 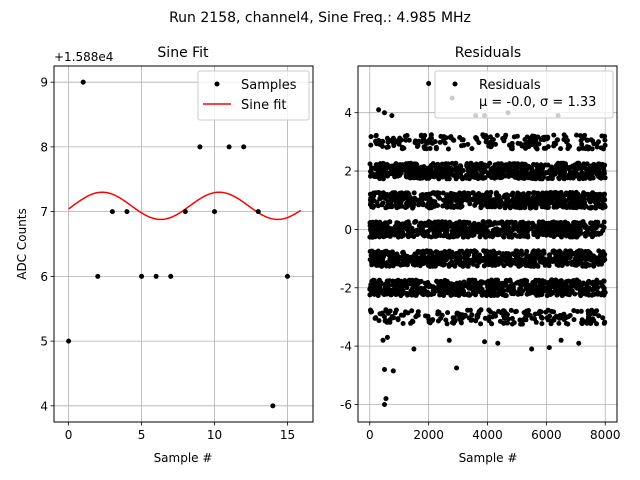 What do you see at coordinates (487, 435) in the screenshot?
I see `residuals-x-tick-label: 4000` at bounding box center [487, 435].